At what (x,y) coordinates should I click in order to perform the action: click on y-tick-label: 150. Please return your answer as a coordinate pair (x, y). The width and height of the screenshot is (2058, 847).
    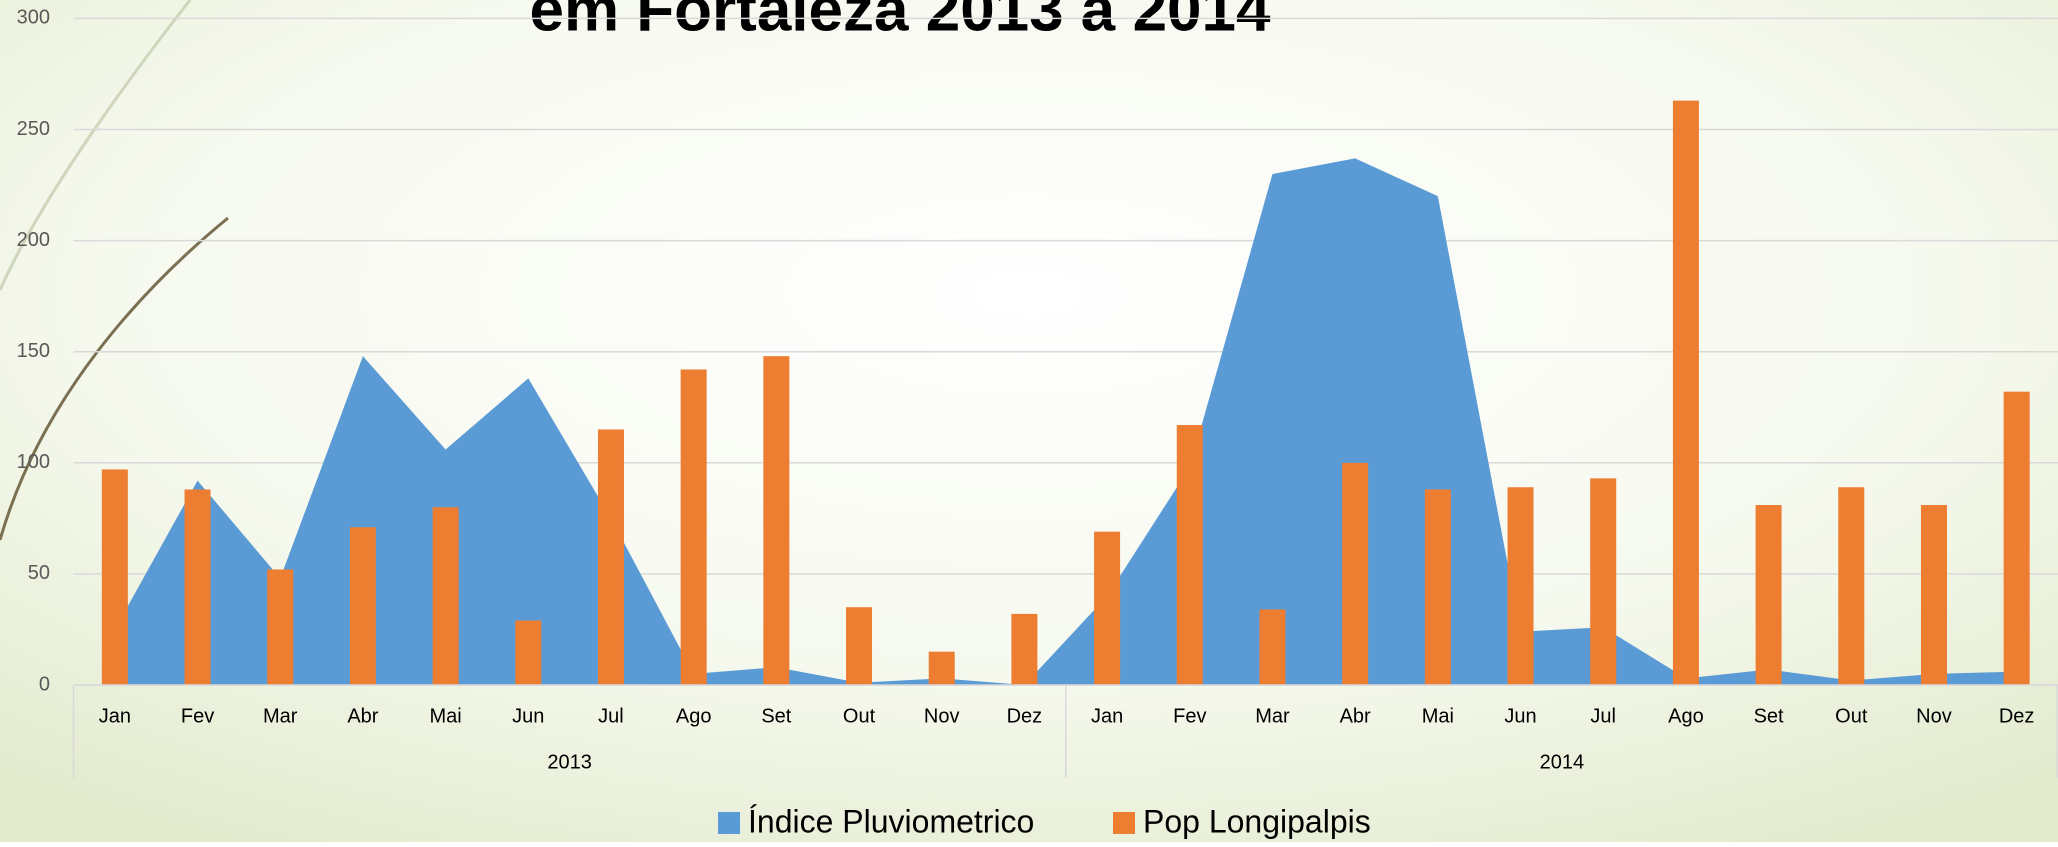
    Looking at the image, I should click on (33, 351).